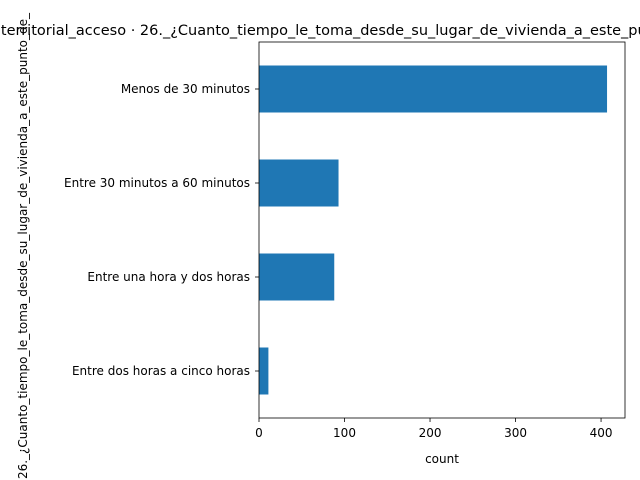 Image resolution: width=640 pixels, height=480 pixels. Describe the element at coordinates (259, 433) in the screenshot. I see `x-tick-label: 0` at that location.